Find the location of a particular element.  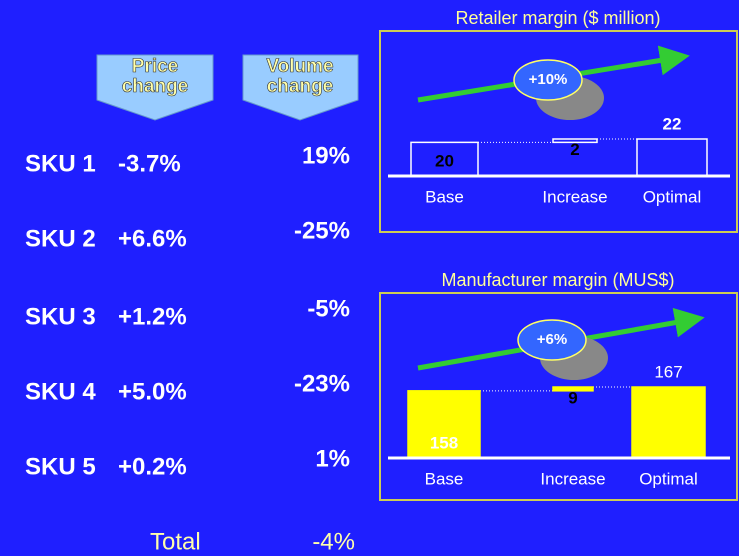

data-label: 9 is located at coordinates (572, 397).